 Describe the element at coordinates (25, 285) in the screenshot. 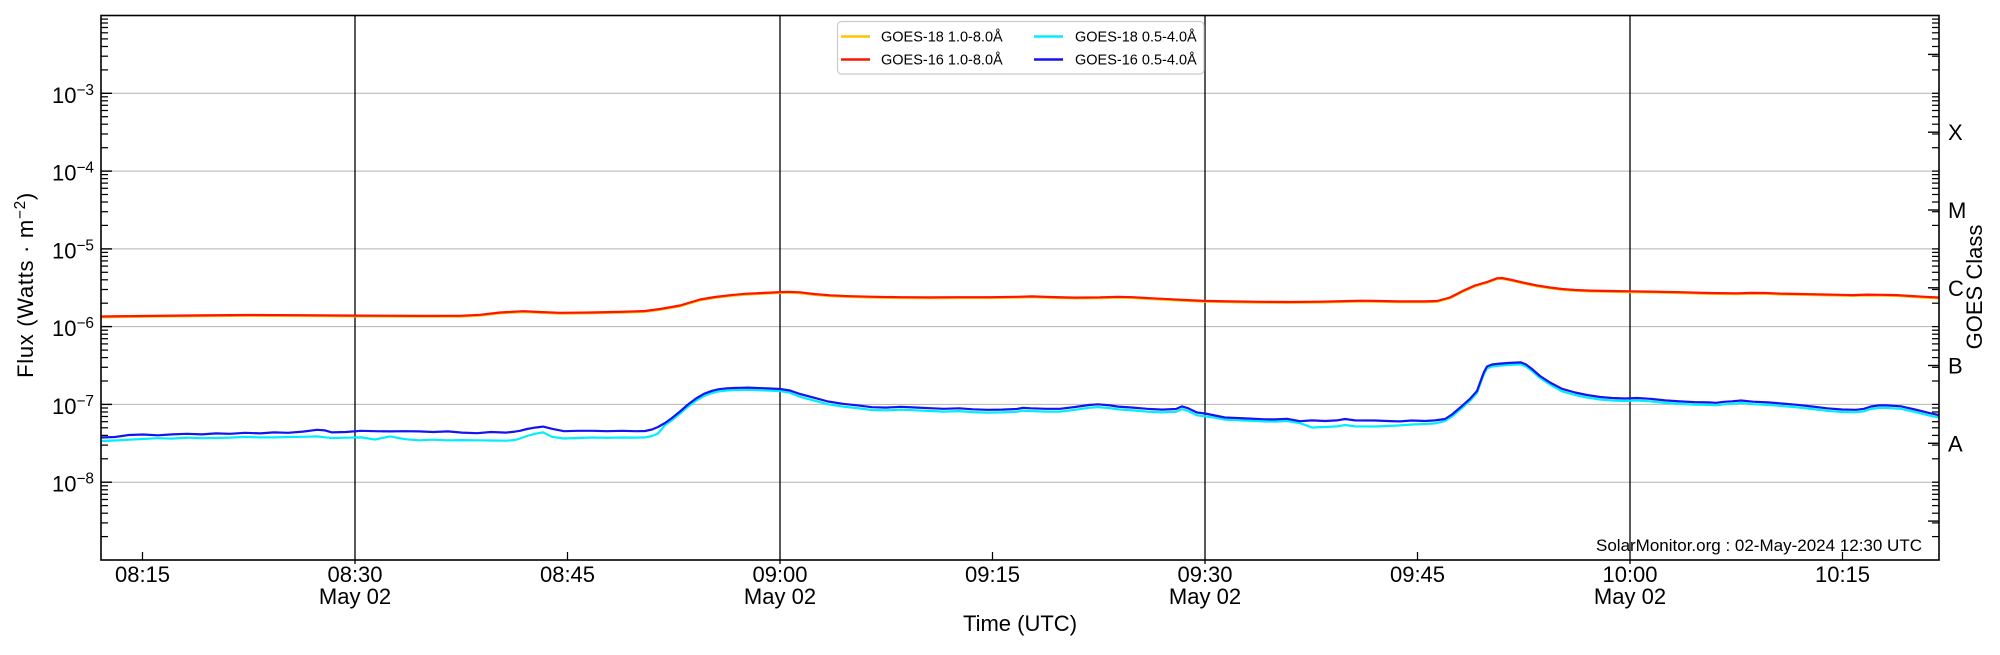

I see `svg-text: Flux (Watts · m−2)` at that location.